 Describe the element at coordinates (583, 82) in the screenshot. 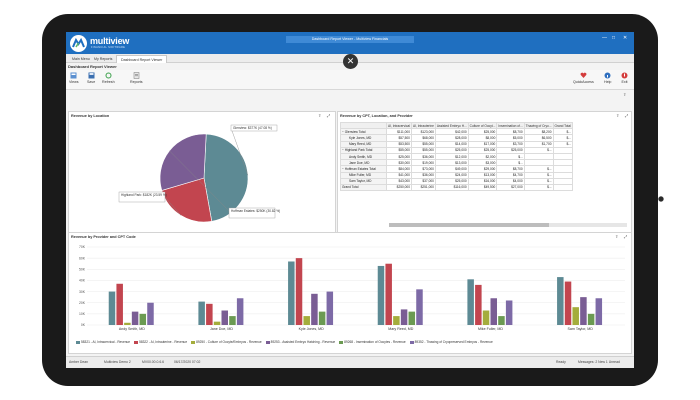

I see `quickaccess-label: QuickAccess` at that location.